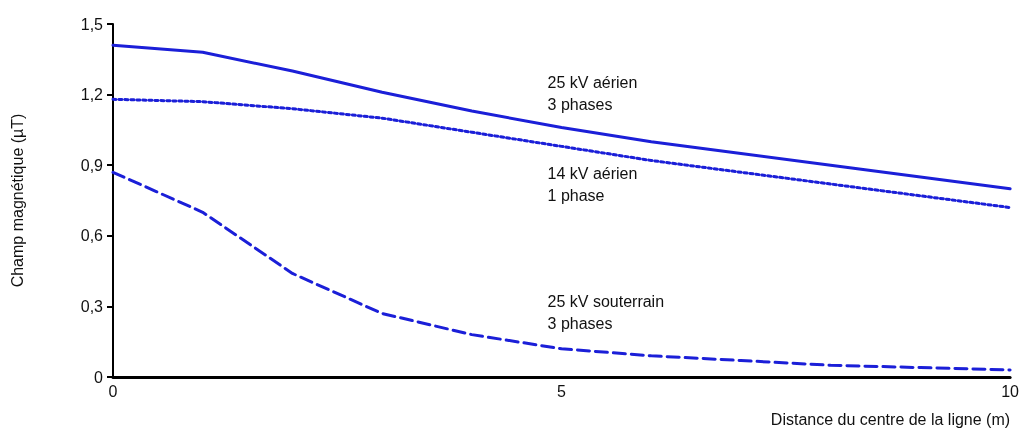  I want to click on x-tick-label: 10, so click(1010, 391).